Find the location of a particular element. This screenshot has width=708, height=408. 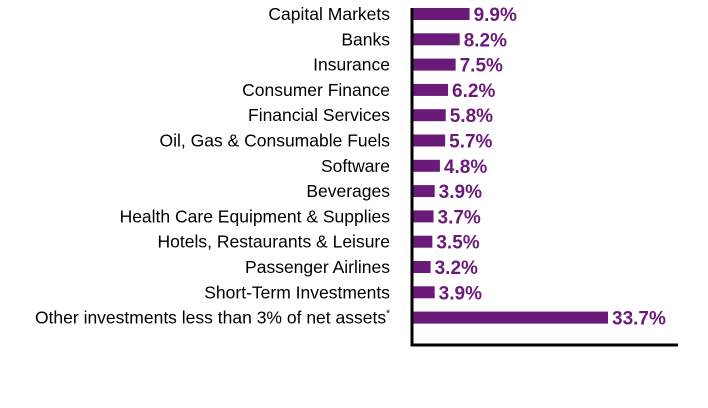

footnote-mark: * is located at coordinates (388, 314).